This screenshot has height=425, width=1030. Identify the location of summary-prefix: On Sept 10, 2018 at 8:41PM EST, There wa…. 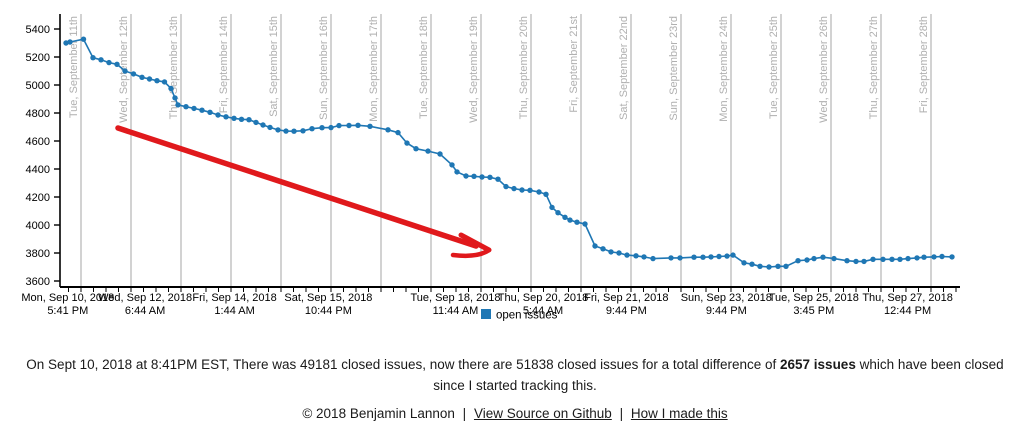
(403, 364).